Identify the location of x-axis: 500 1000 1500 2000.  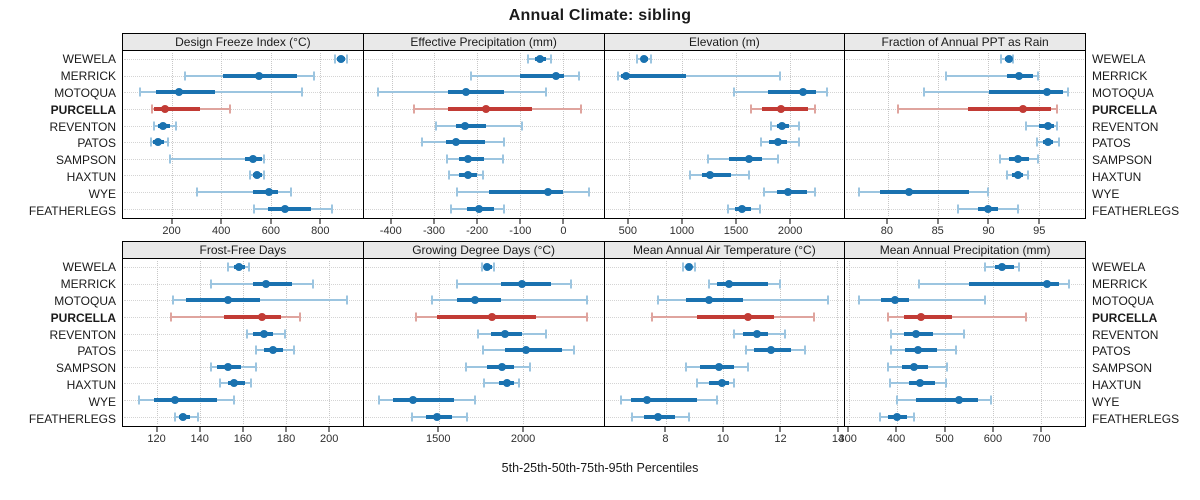
(725, 230).